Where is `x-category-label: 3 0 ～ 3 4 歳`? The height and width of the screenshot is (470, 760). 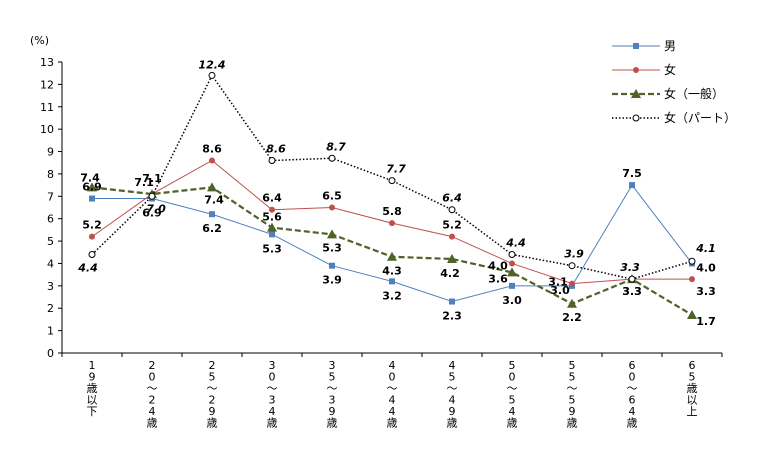 x-category-label: 3 0 ～ 3 4 歳 is located at coordinates (272, 394).